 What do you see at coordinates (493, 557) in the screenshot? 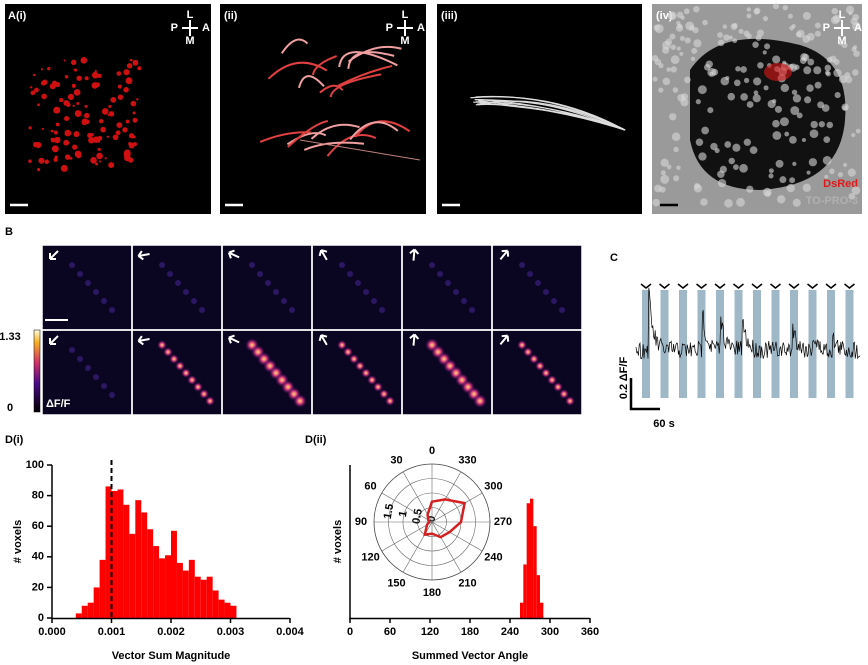
I see `theta-tick-label: 240` at bounding box center [493, 557].